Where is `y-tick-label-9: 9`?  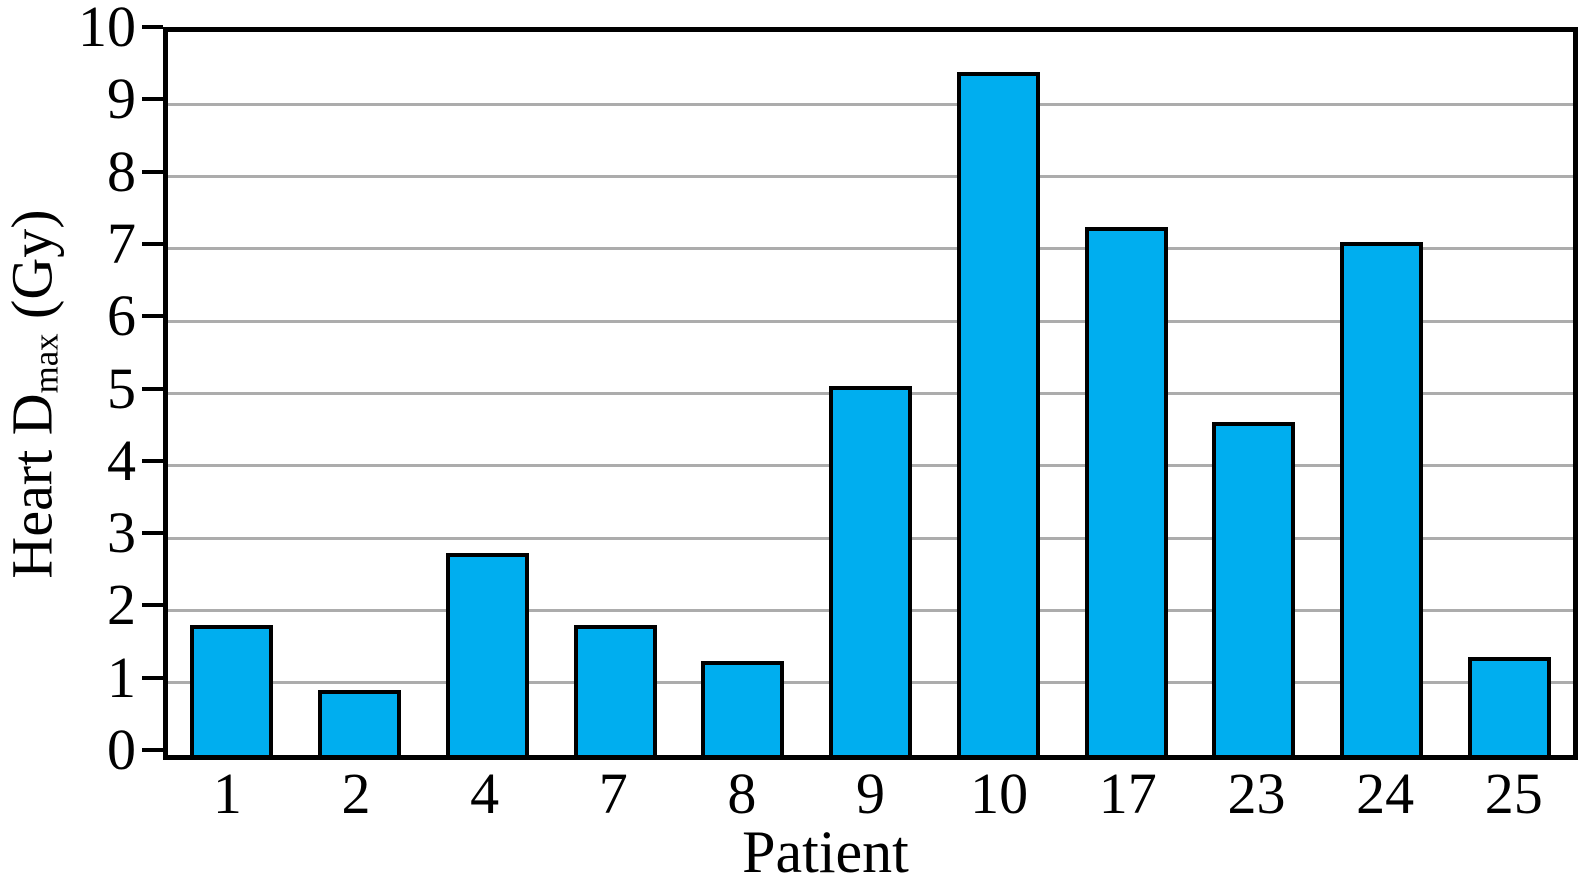
y-tick-label-9: 9 is located at coordinates (121, 99).